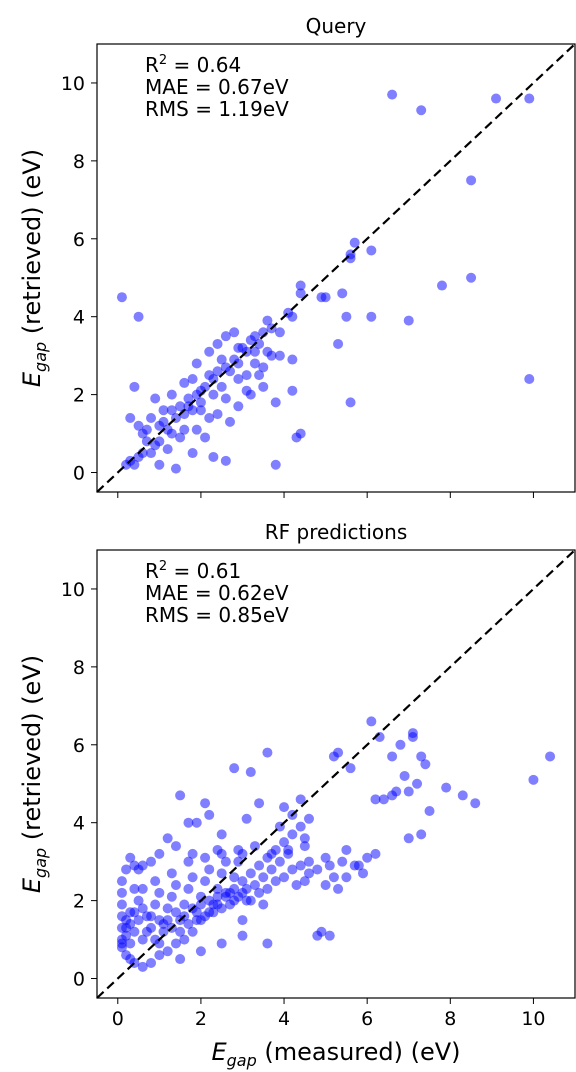 This screenshot has height=1072, width=576. What do you see at coordinates (79, 824) in the screenshot?
I see `y-tick-label: 4` at bounding box center [79, 824].